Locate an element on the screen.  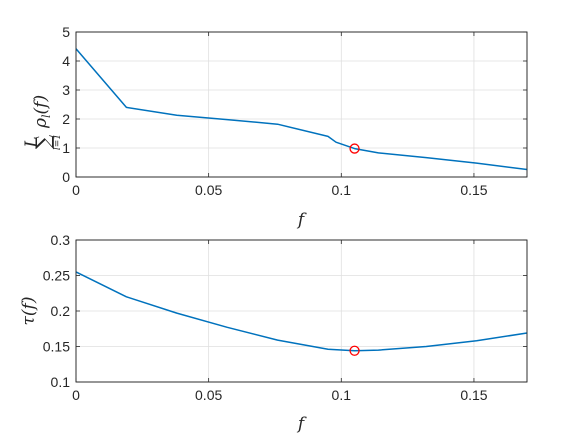
series-bottom is located at coordinates (301, 311).